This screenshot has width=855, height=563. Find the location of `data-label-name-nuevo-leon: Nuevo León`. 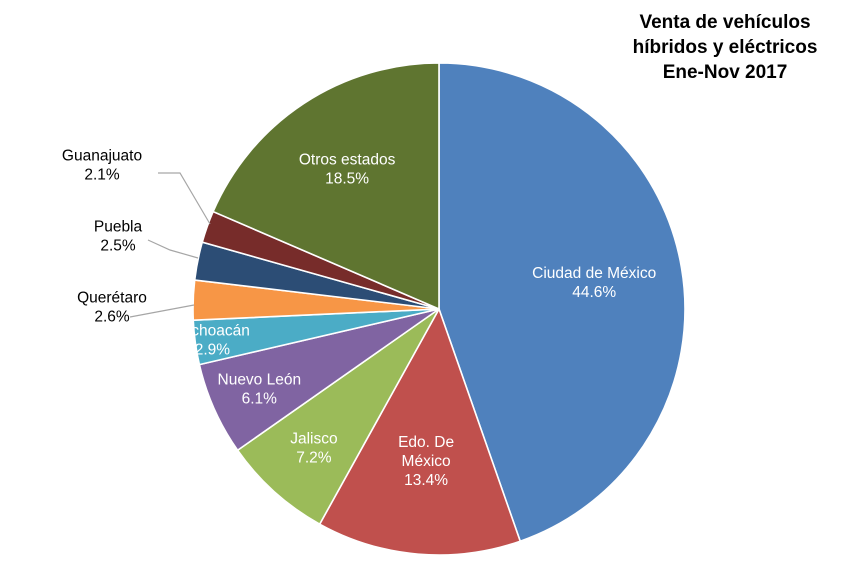

data-label-name-nuevo-leon: Nuevo León is located at coordinates (260, 380).